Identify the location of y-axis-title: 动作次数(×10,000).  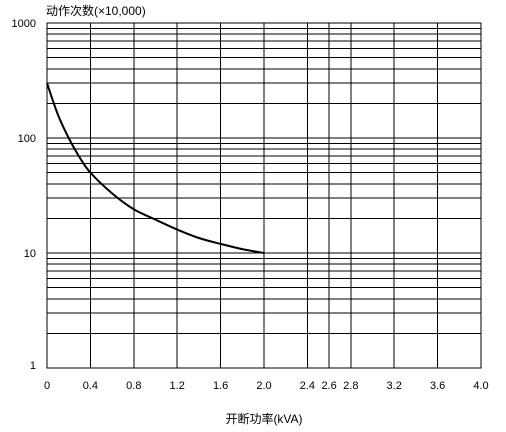
(96, 10).